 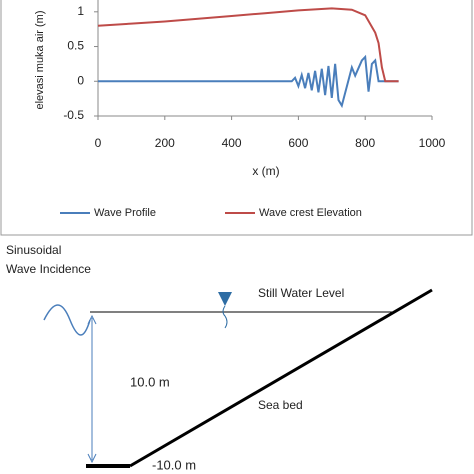 What do you see at coordinates (298, 143) in the screenshot?
I see `x-tick-label: 600` at bounding box center [298, 143].